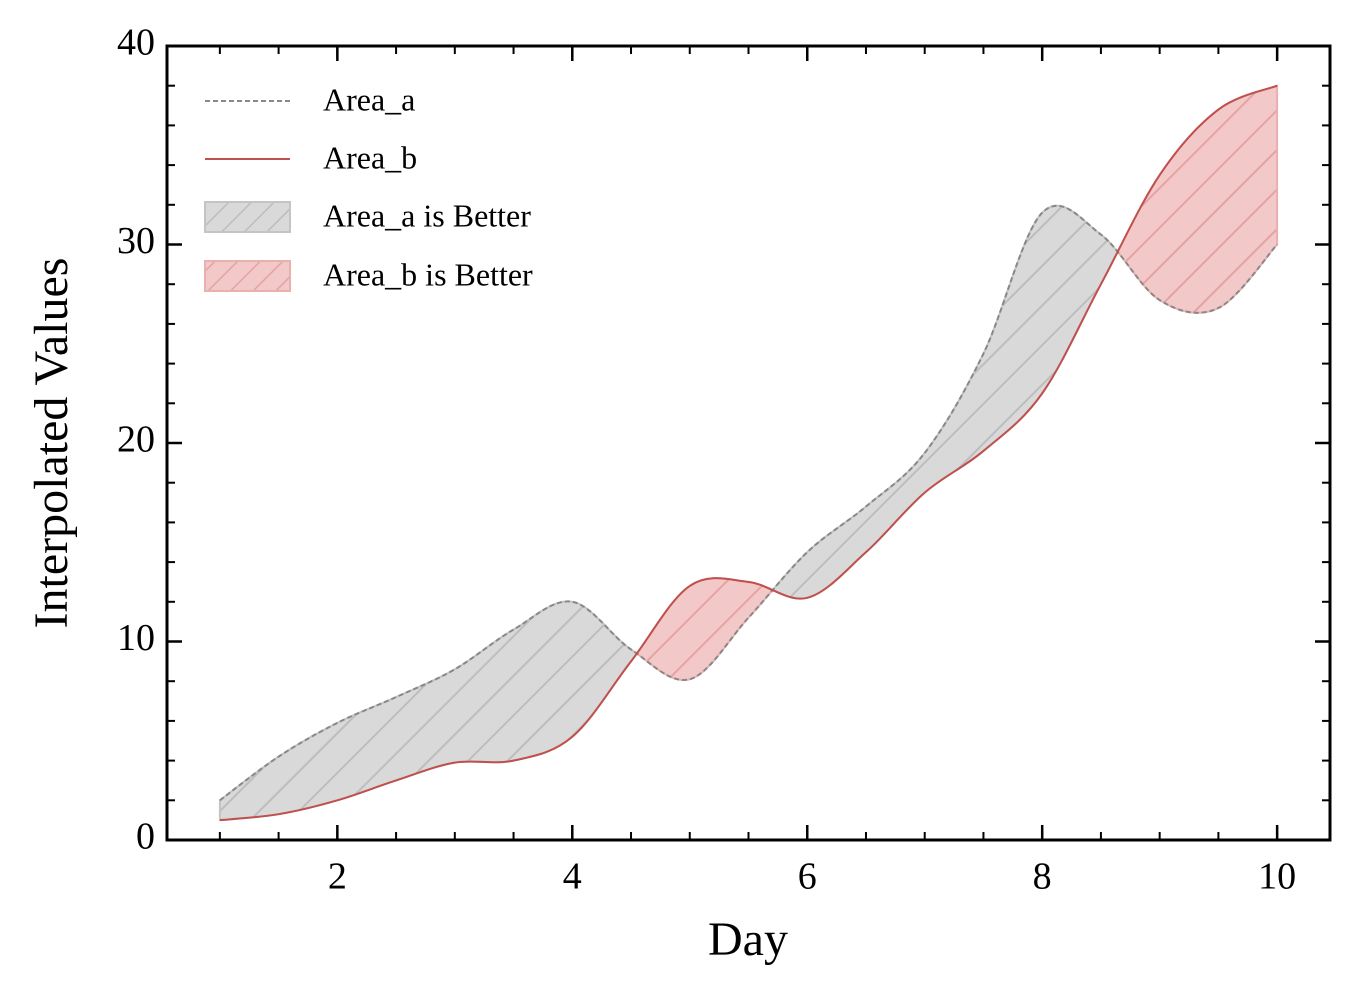 This screenshot has width=1360, height=1004. Describe the element at coordinates (337, 877) in the screenshot. I see `x-tick-label: 2` at that location.